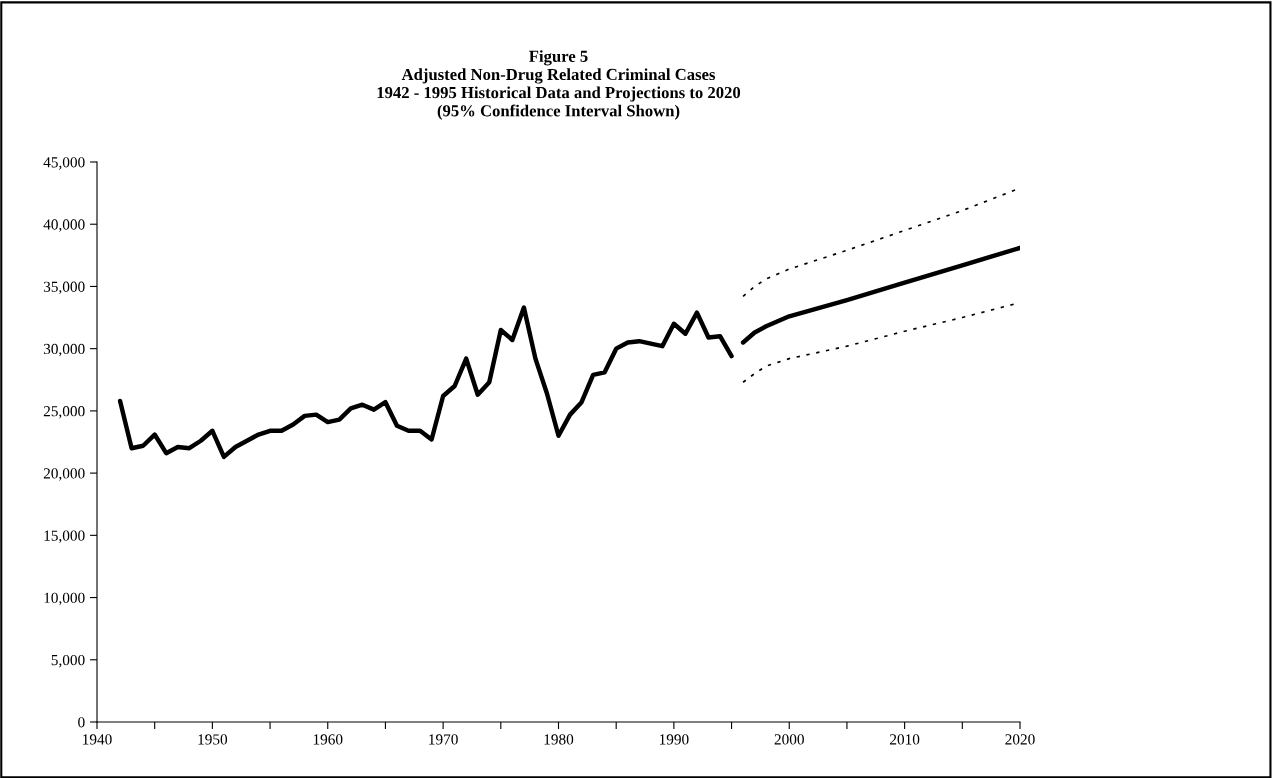 This screenshot has height=778, width=1273. Describe the element at coordinates (81, 722) in the screenshot. I see `y-tick-label: 0` at that location.